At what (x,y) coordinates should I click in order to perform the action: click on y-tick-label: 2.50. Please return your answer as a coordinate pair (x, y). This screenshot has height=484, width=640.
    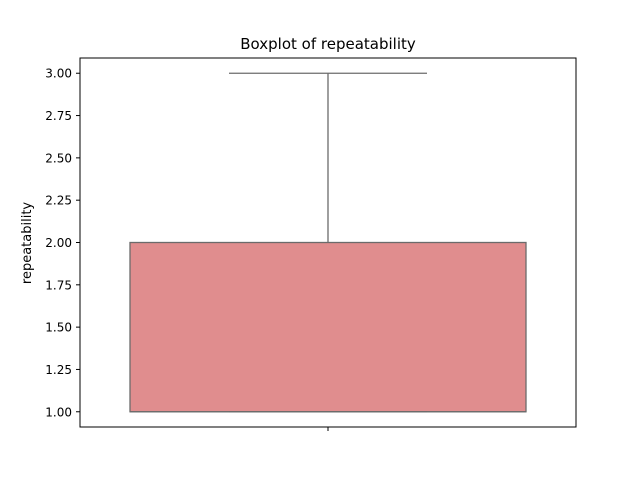
    Looking at the image, I should click on (58, 158).